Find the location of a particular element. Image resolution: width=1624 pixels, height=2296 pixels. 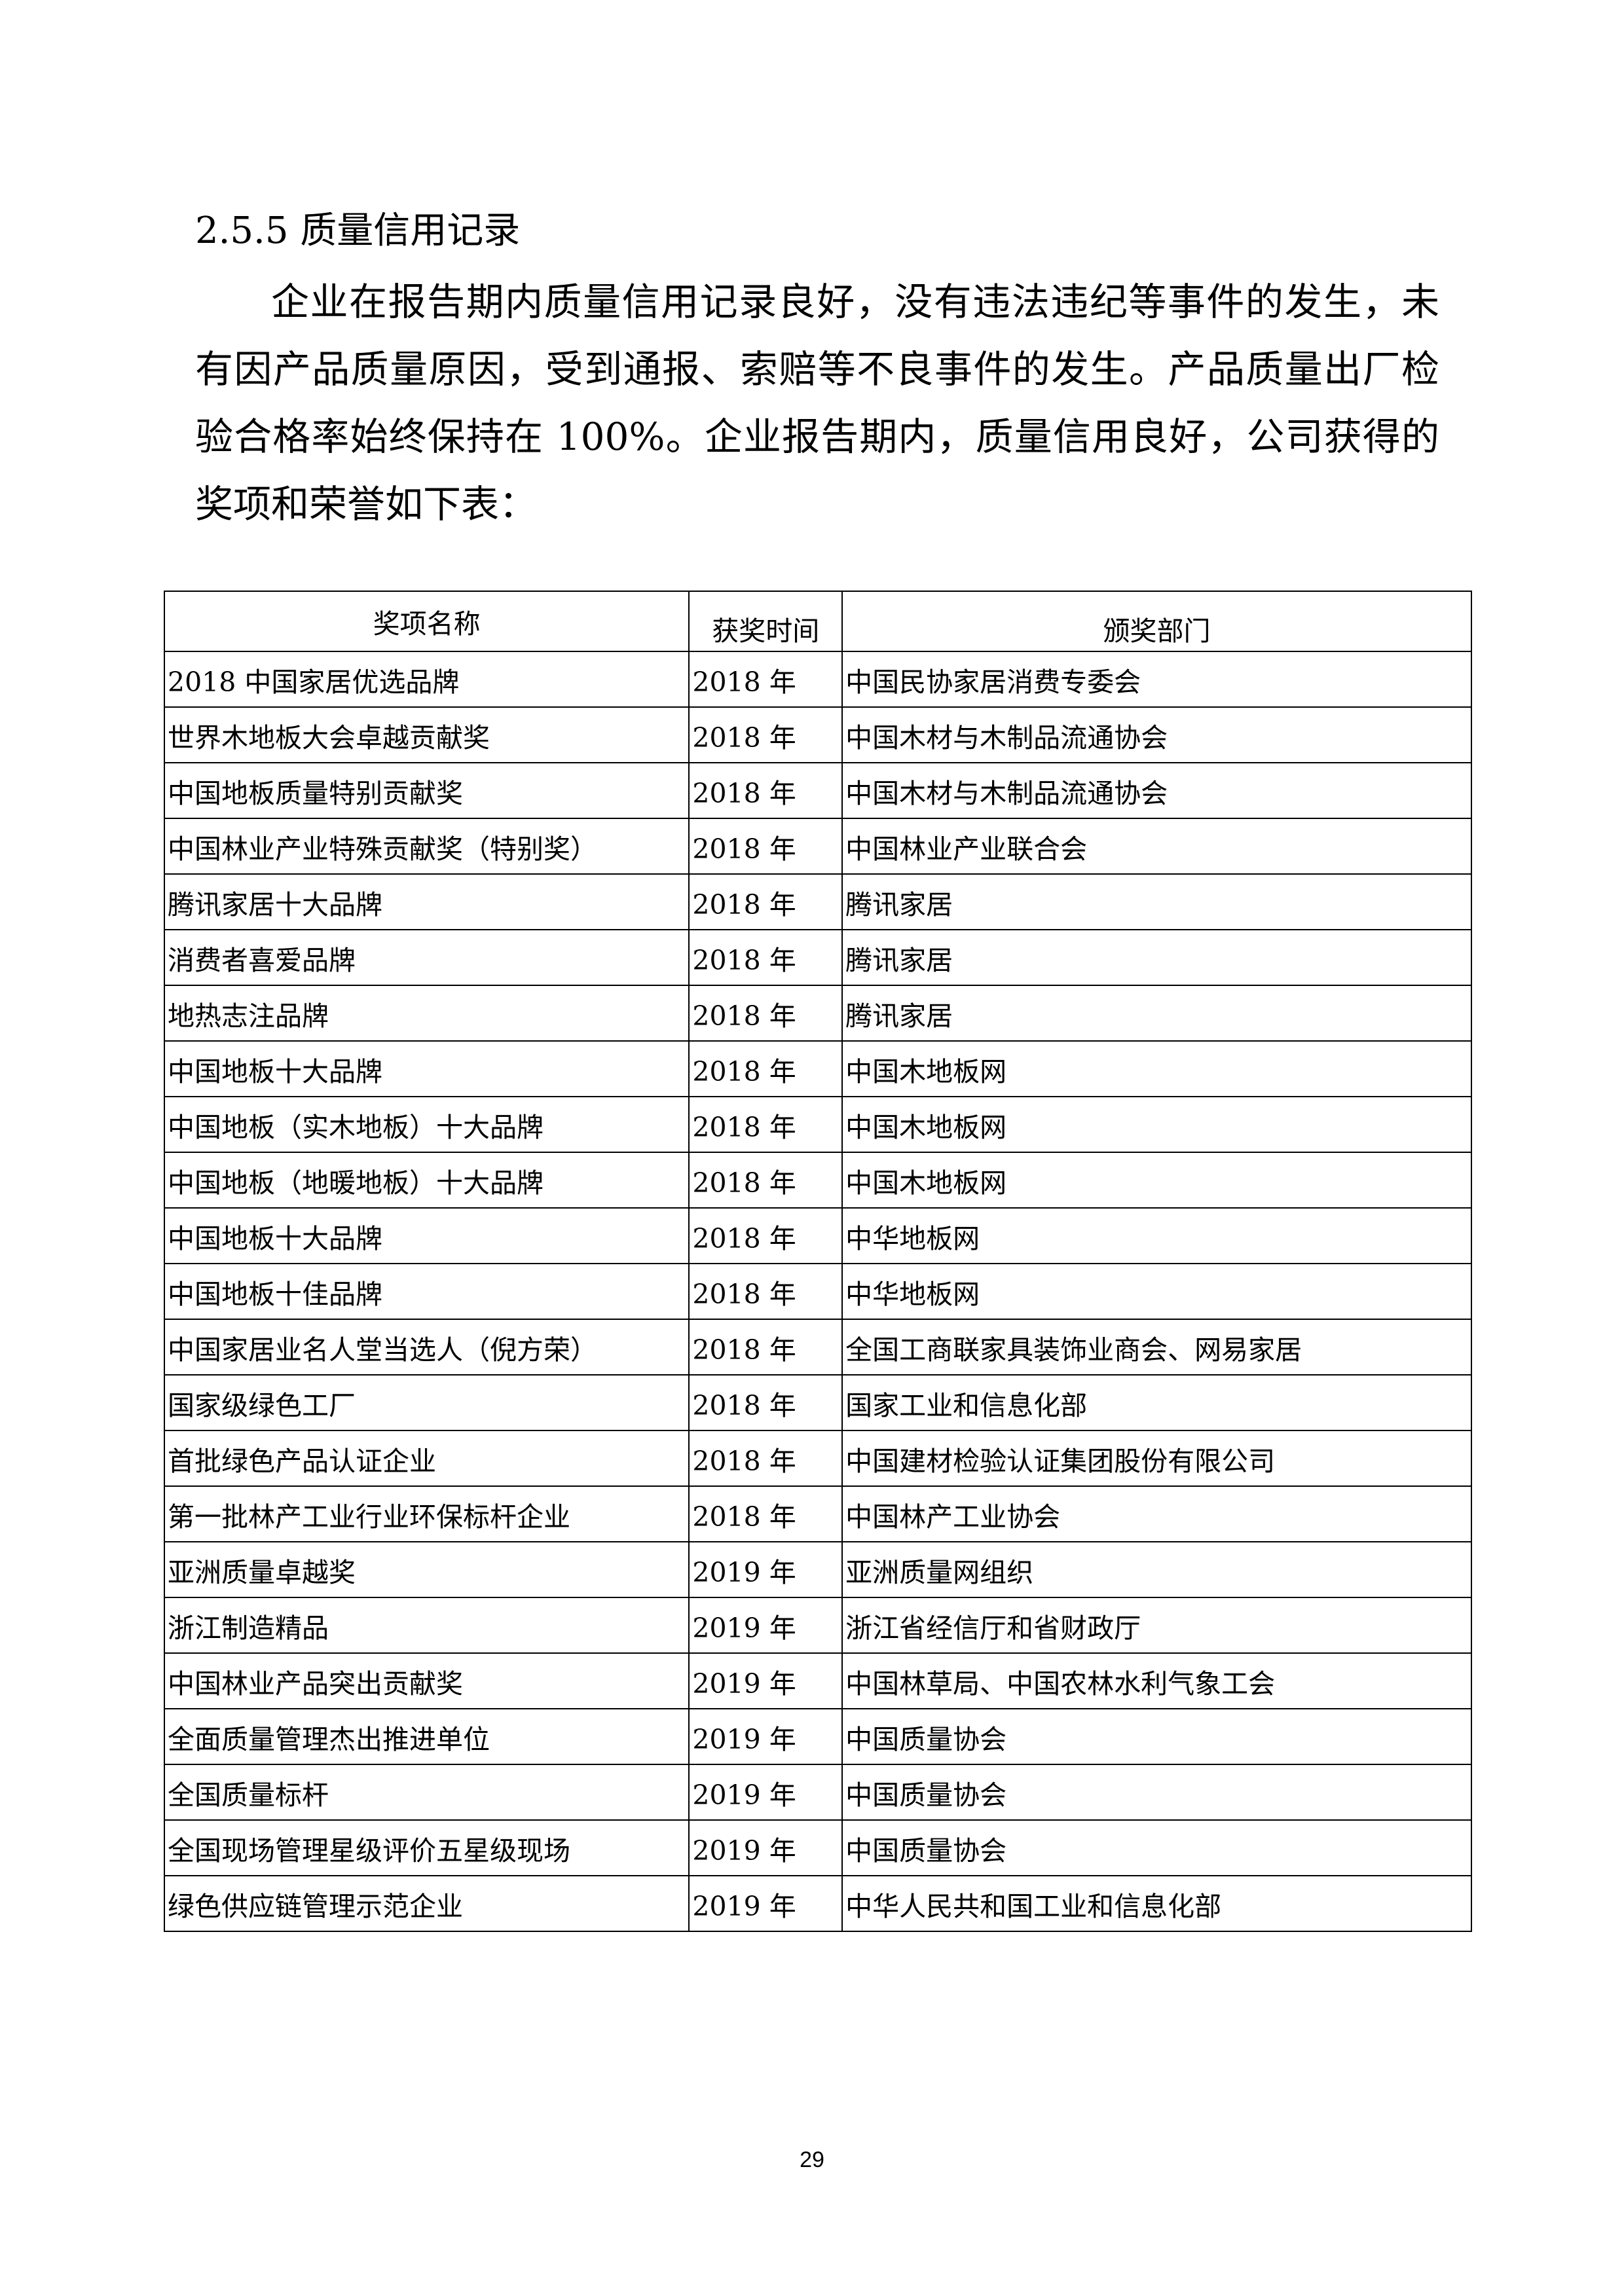

table-row: 第一批林产工业行业环保标杆企业 2018 年中国林产工业协会 is located at coordinates (817, 1513).